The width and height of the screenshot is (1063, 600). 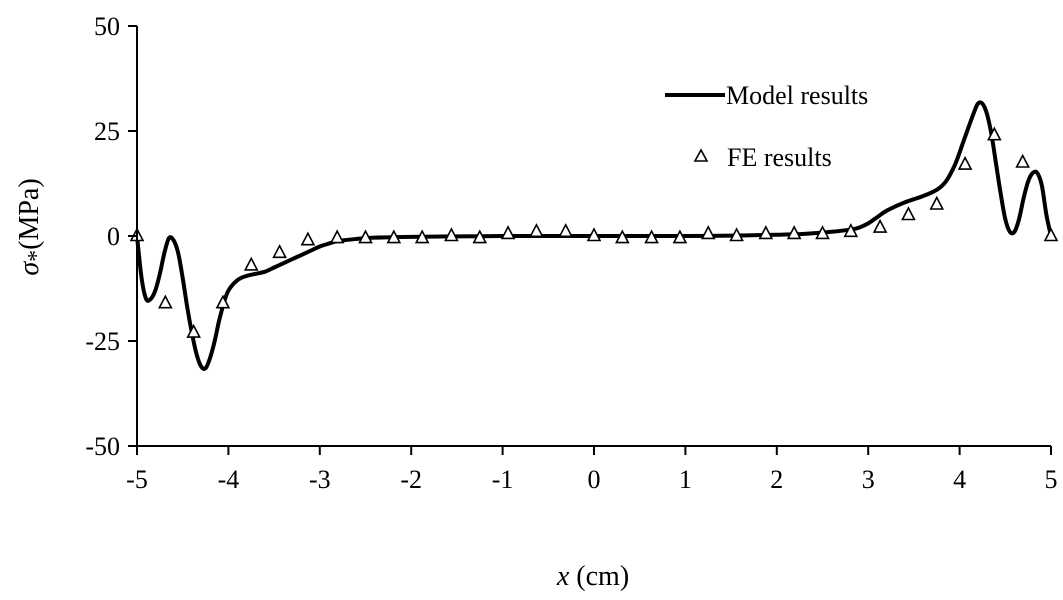 I want to click on x-tick-label: -4, so click(x=229, y=479).